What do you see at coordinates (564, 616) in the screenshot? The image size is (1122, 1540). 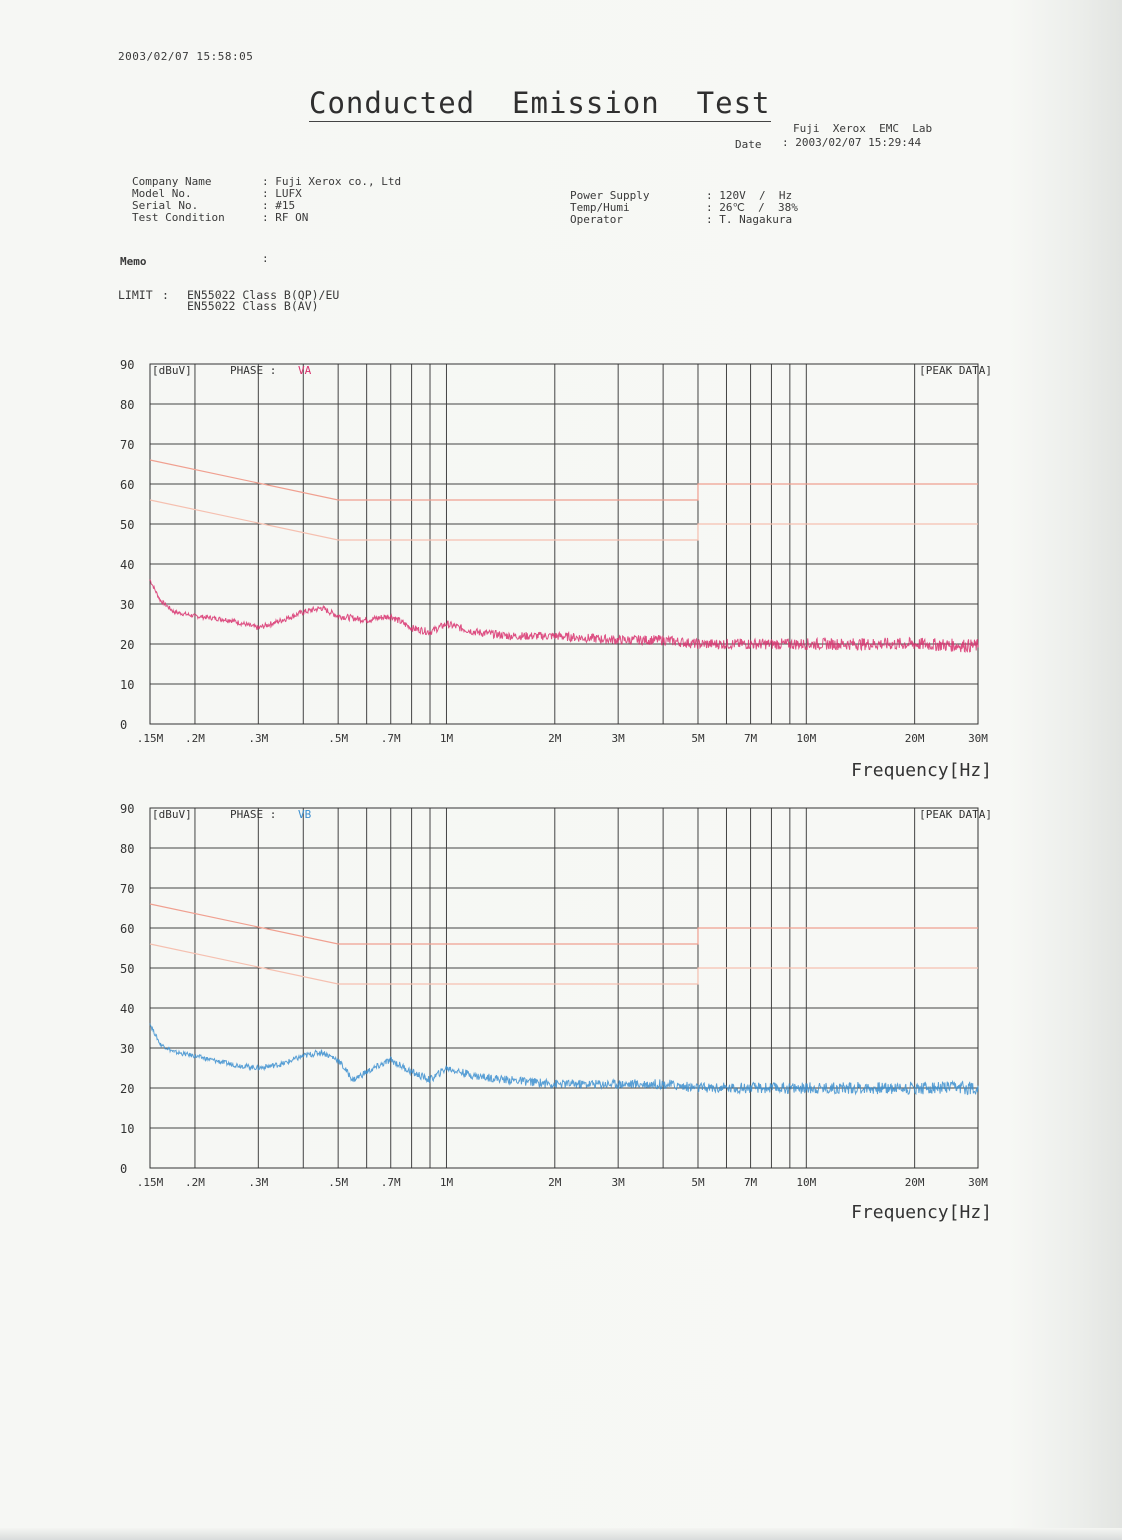 I see `chart1-series-va` at bounding box center [564, 616].